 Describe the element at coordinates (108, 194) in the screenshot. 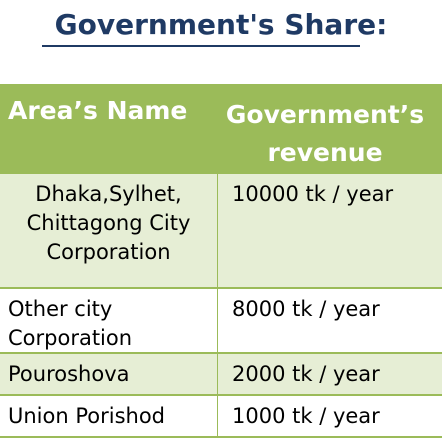

I see `area-line: Dhaka,Sylhet,` at that location.